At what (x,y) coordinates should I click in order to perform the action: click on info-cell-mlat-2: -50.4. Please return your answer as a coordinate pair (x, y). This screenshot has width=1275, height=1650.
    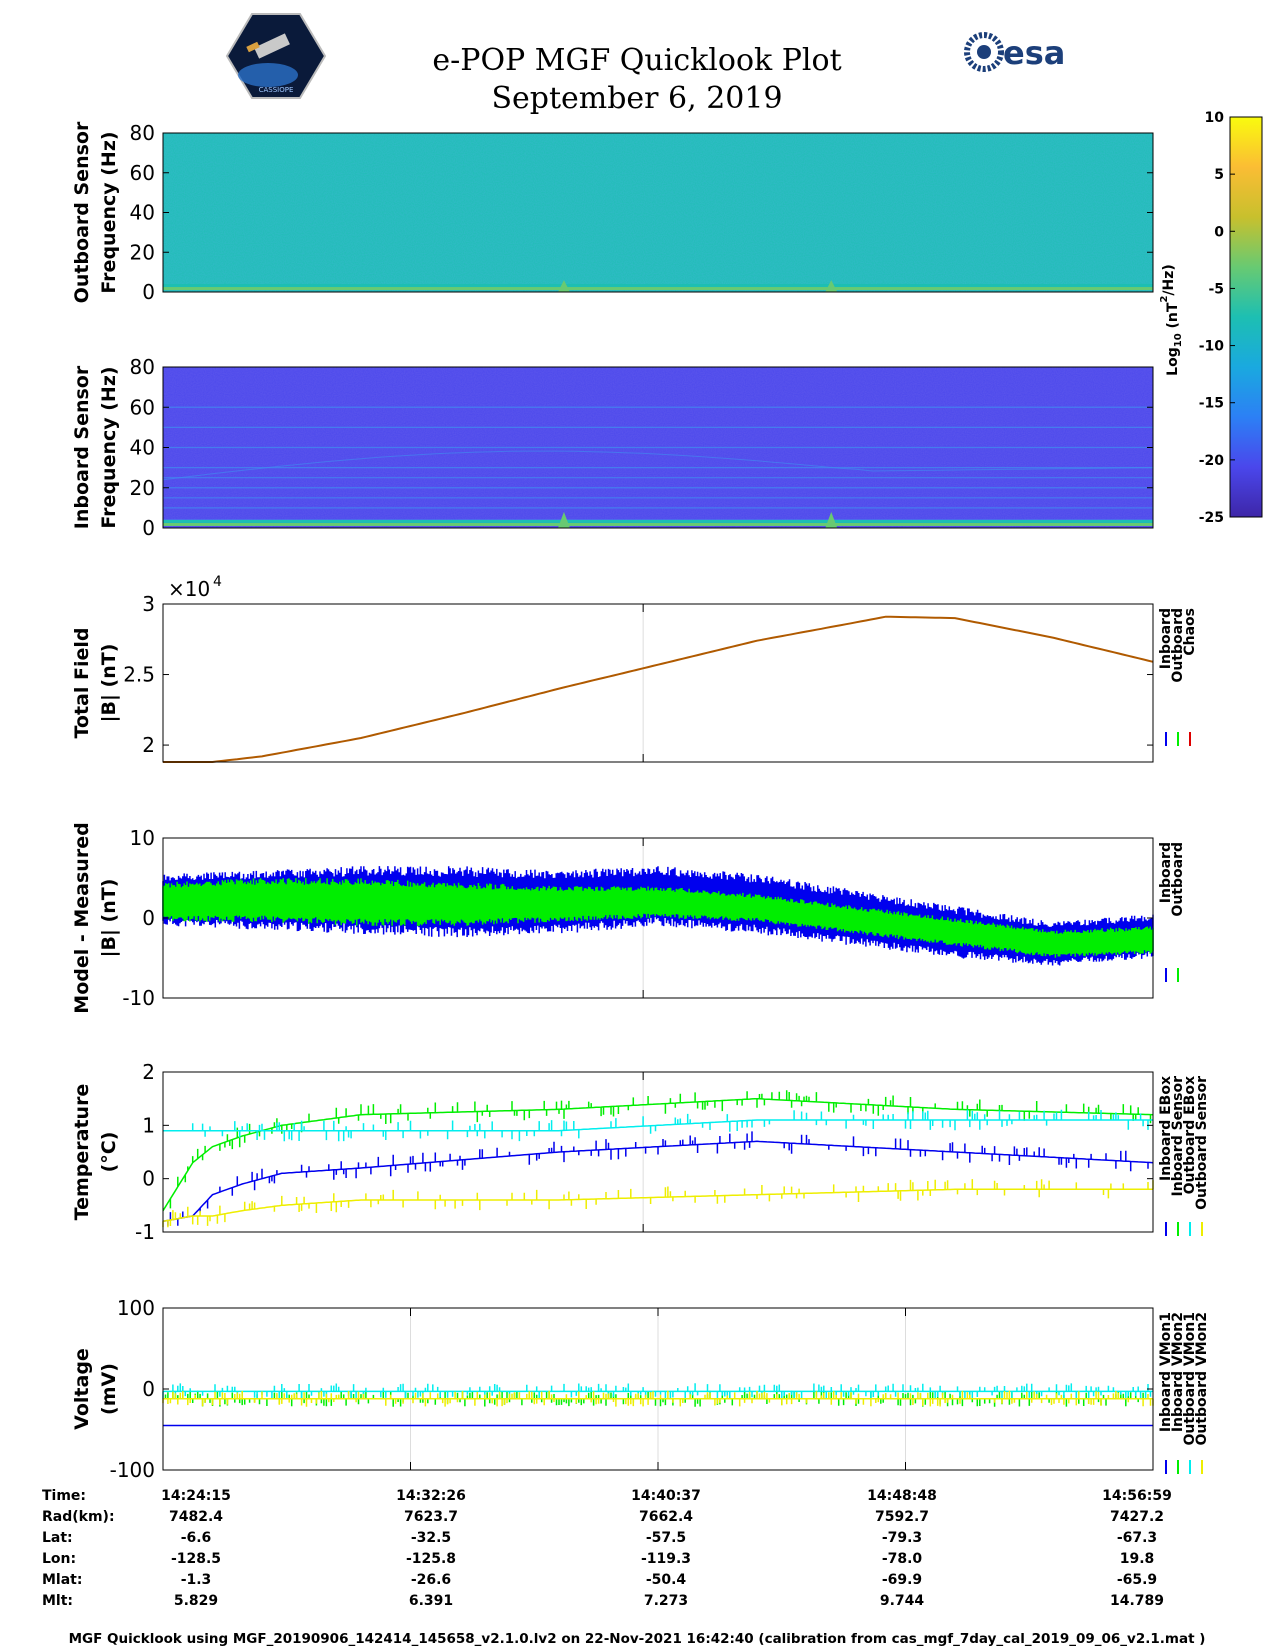
    Looking at the image, I should click on (666, 1580).